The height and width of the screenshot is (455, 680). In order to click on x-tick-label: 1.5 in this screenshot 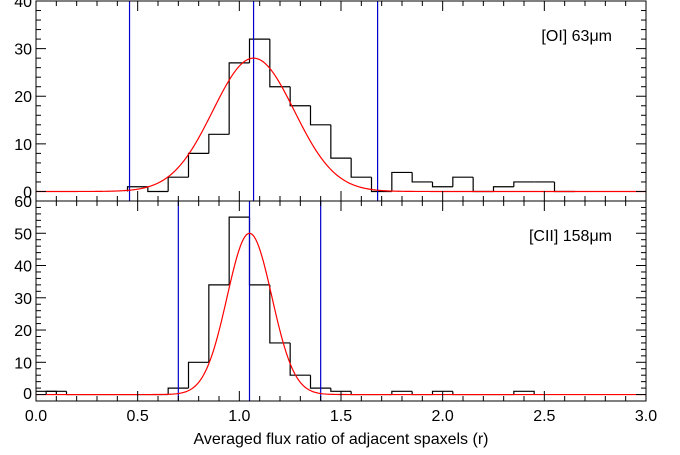, I will do `click(341, 416)`.